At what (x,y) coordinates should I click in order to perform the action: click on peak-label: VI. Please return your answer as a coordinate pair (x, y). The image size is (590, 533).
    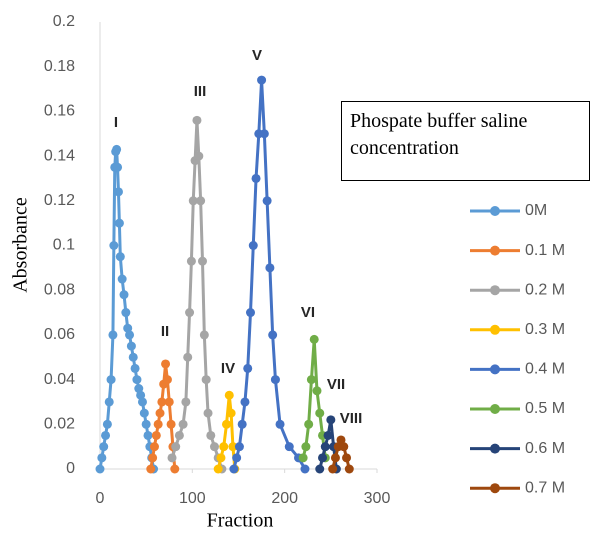
    Looking at the image, I should click on (308, 312).